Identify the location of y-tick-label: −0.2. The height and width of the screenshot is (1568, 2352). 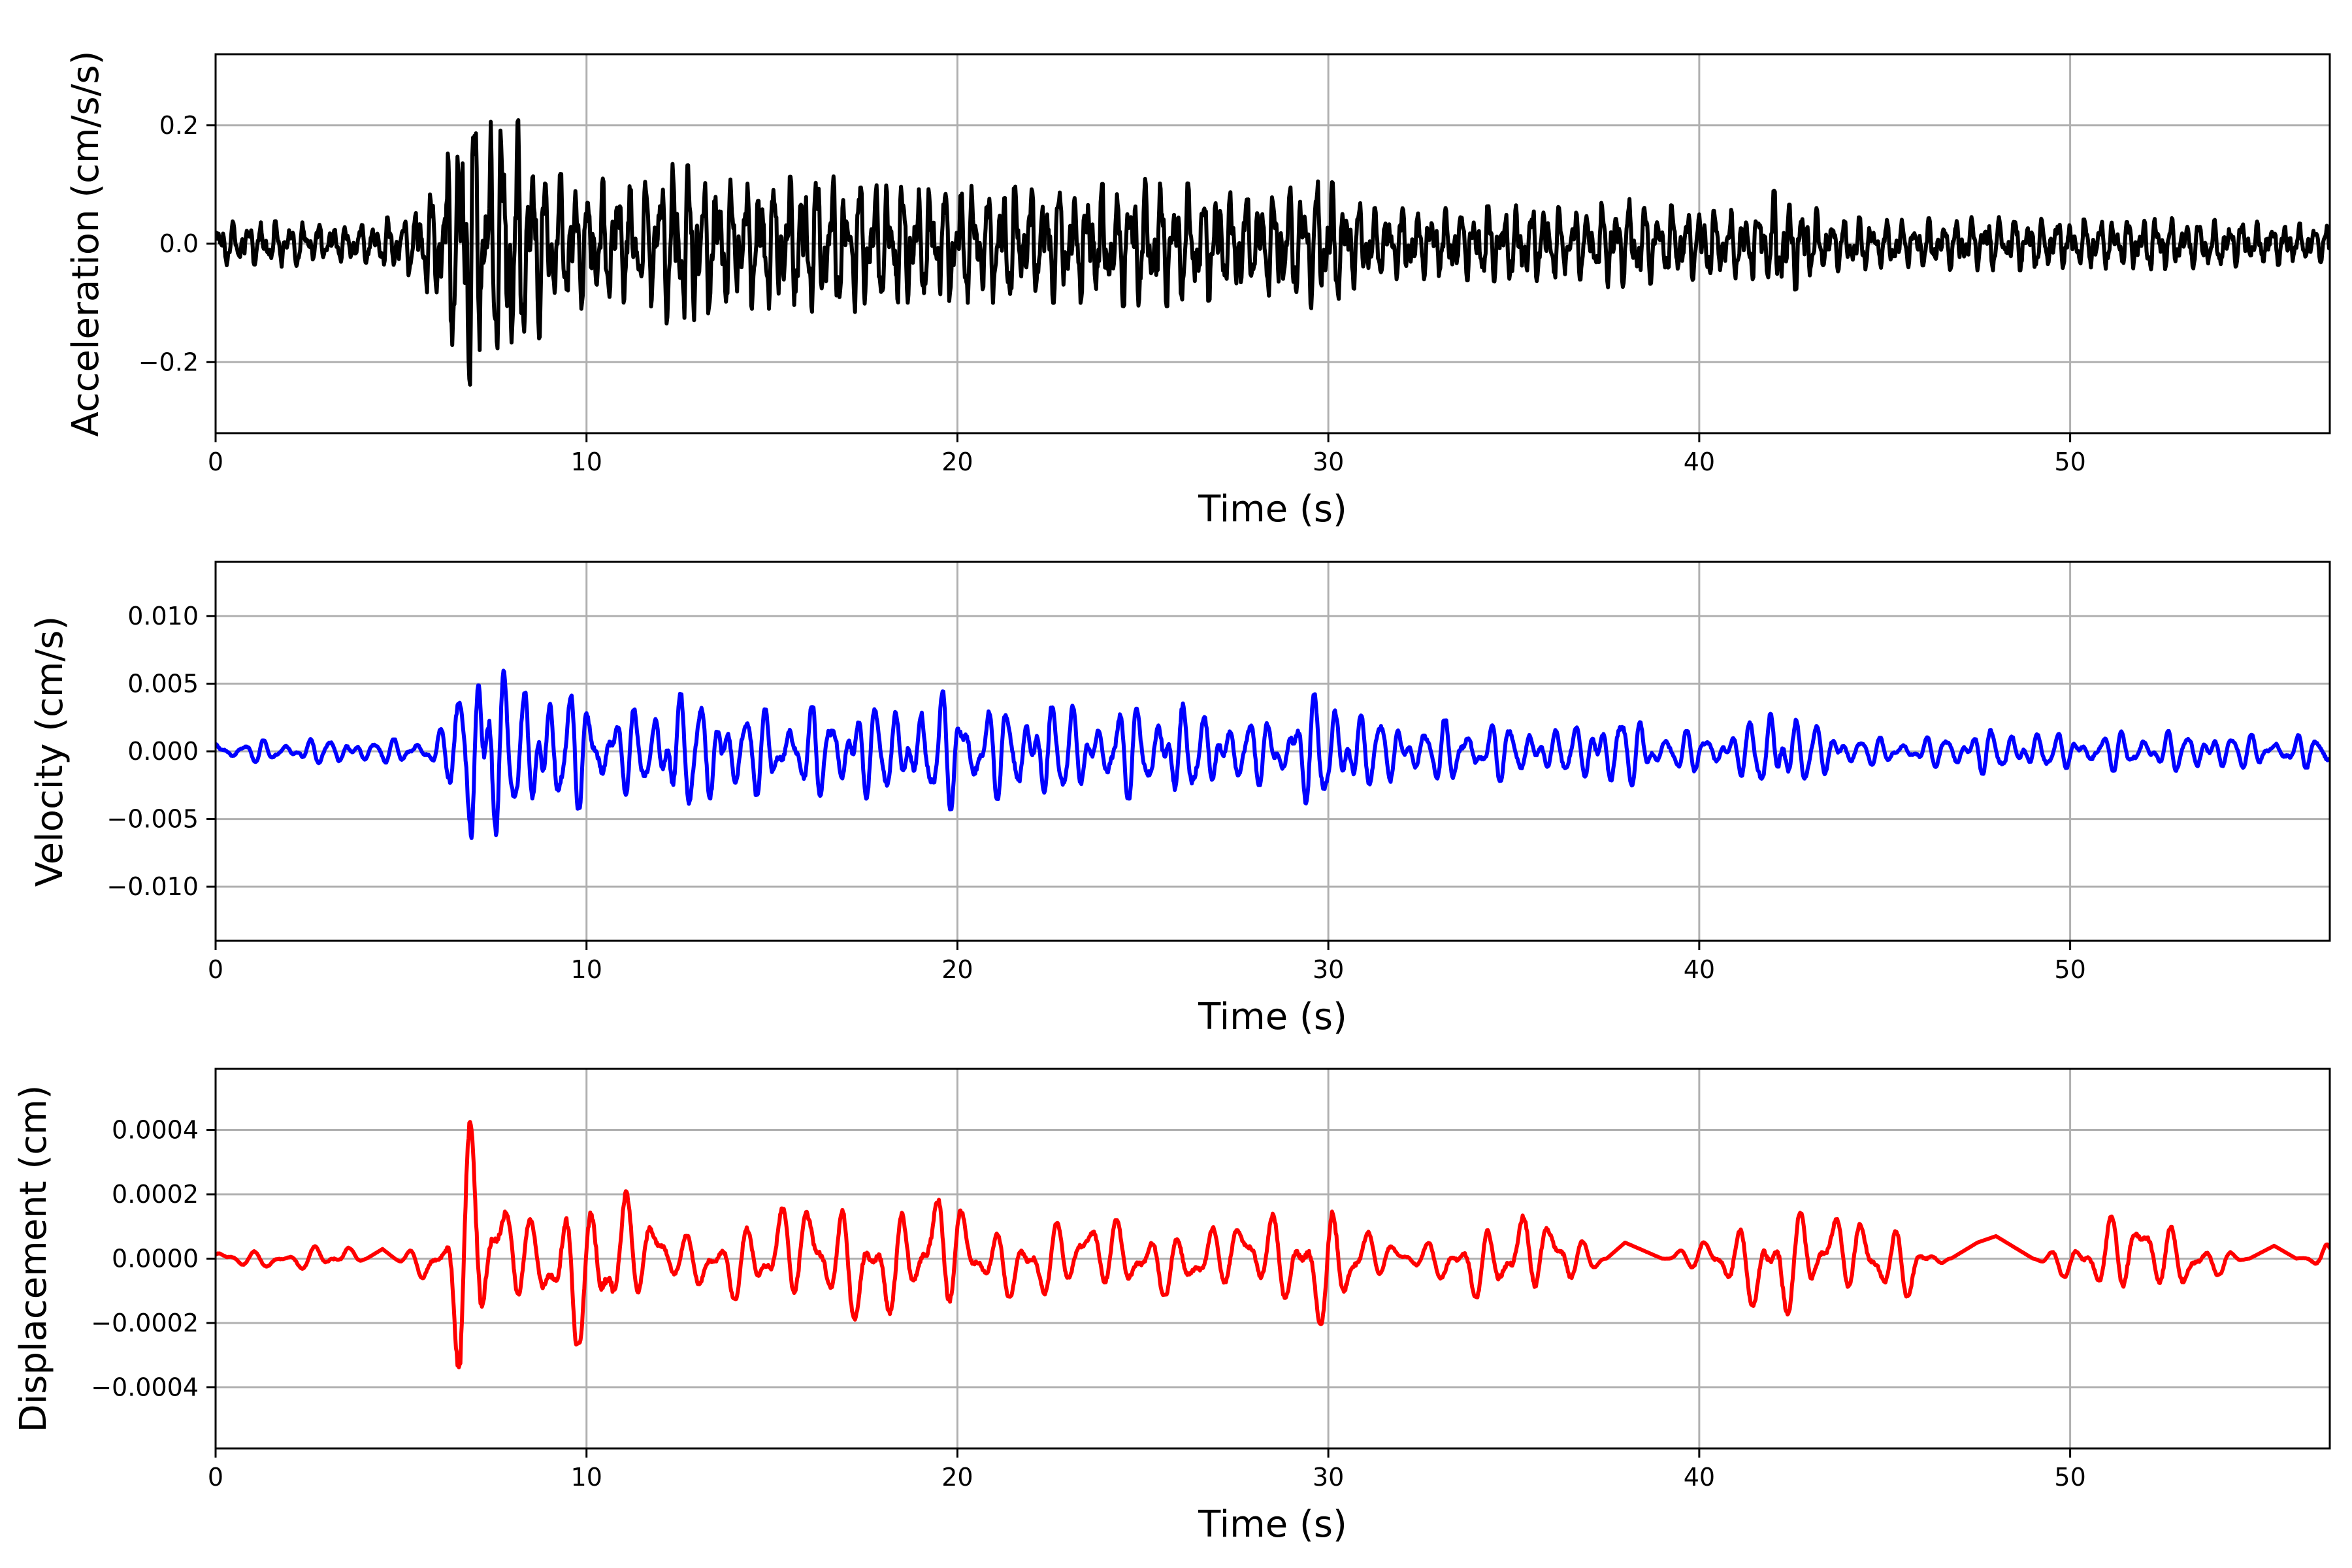
(169, 362).